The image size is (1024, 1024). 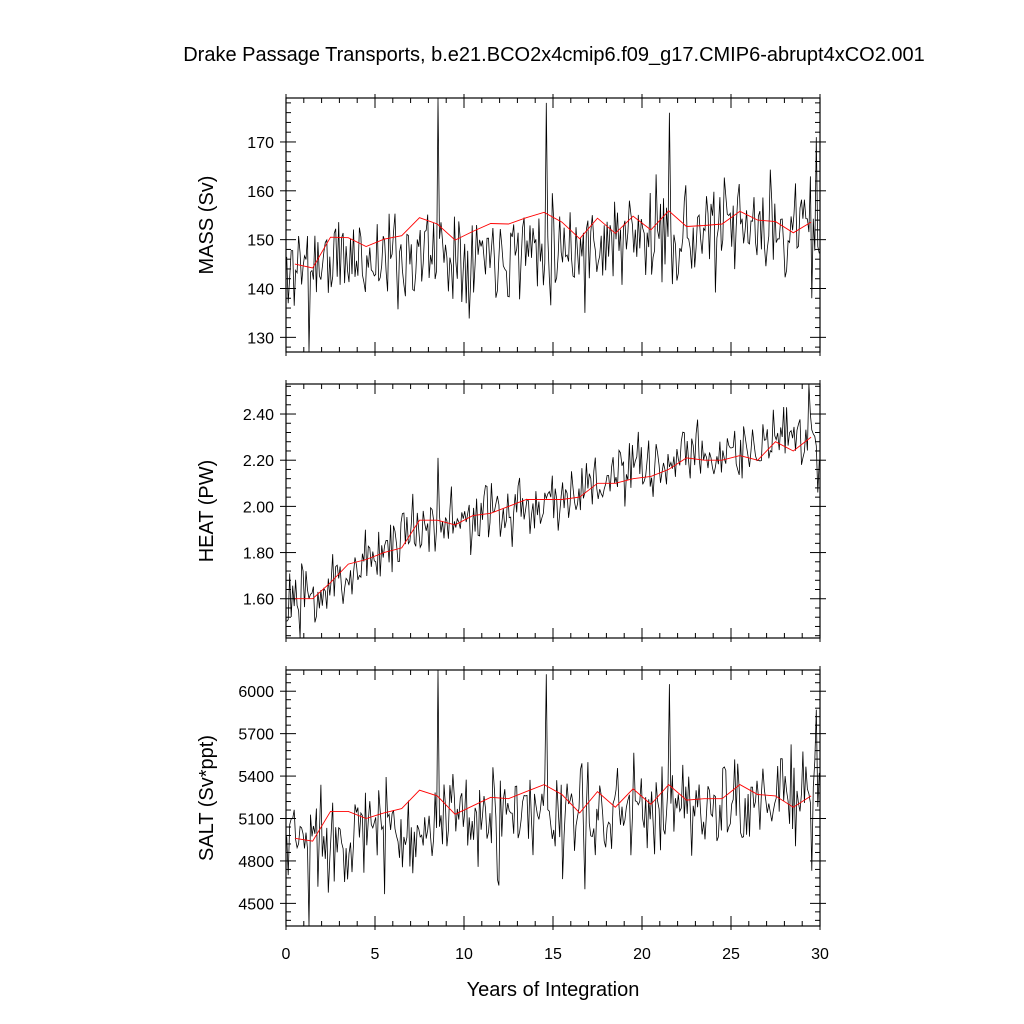 What do you see at coordinates (256, 777) in the screenshot?
I see `y-tick-label: 5400` at bounding box center [256, 777].